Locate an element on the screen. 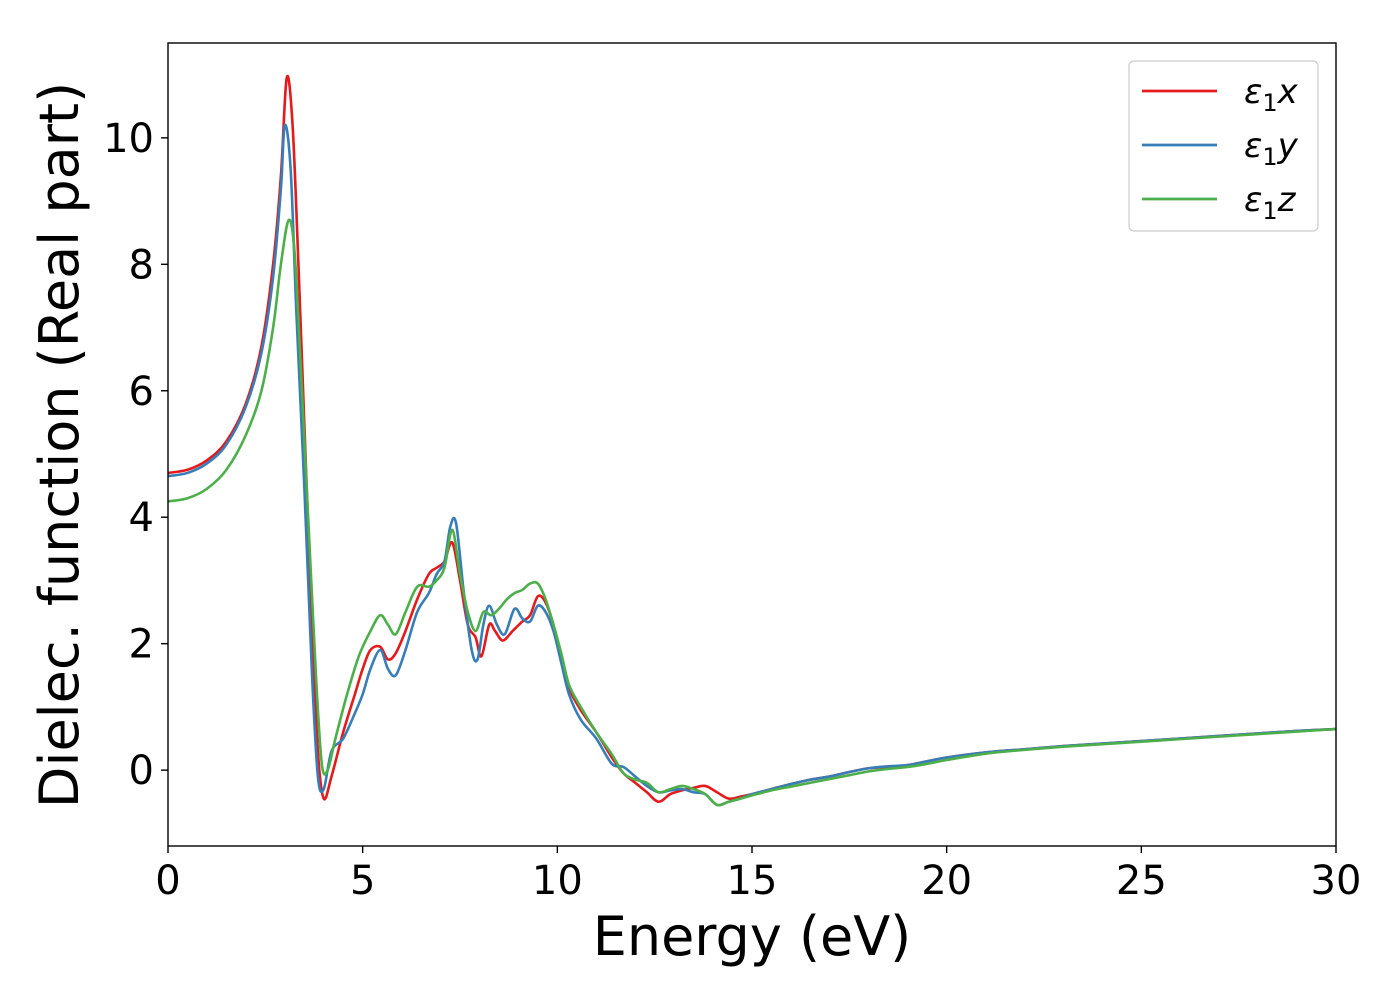  y-axis-label: Dielec. function (Real part) is located at coordinates (59, 445).